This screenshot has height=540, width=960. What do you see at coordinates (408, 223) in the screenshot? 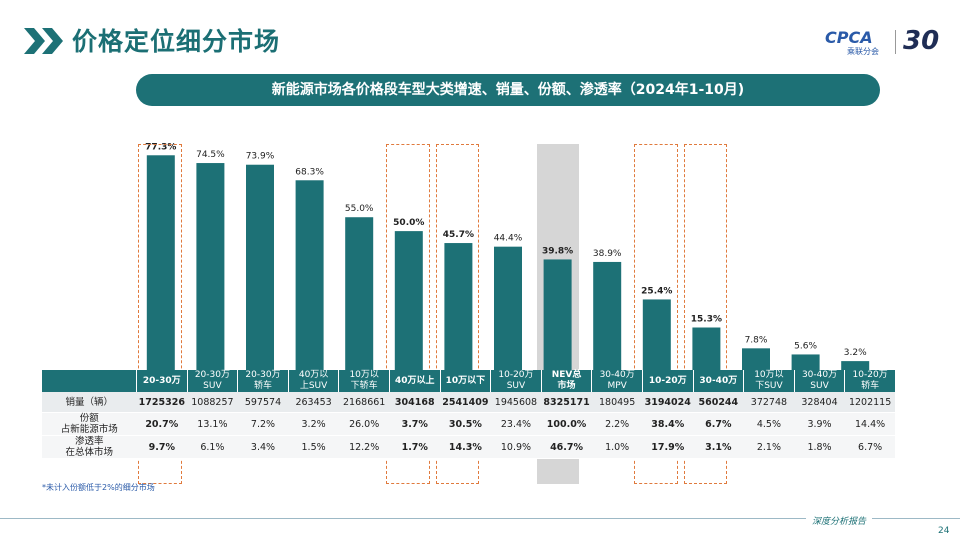
I see `bar-value-label-5: 50.0%` at bounding box center [408, 223].